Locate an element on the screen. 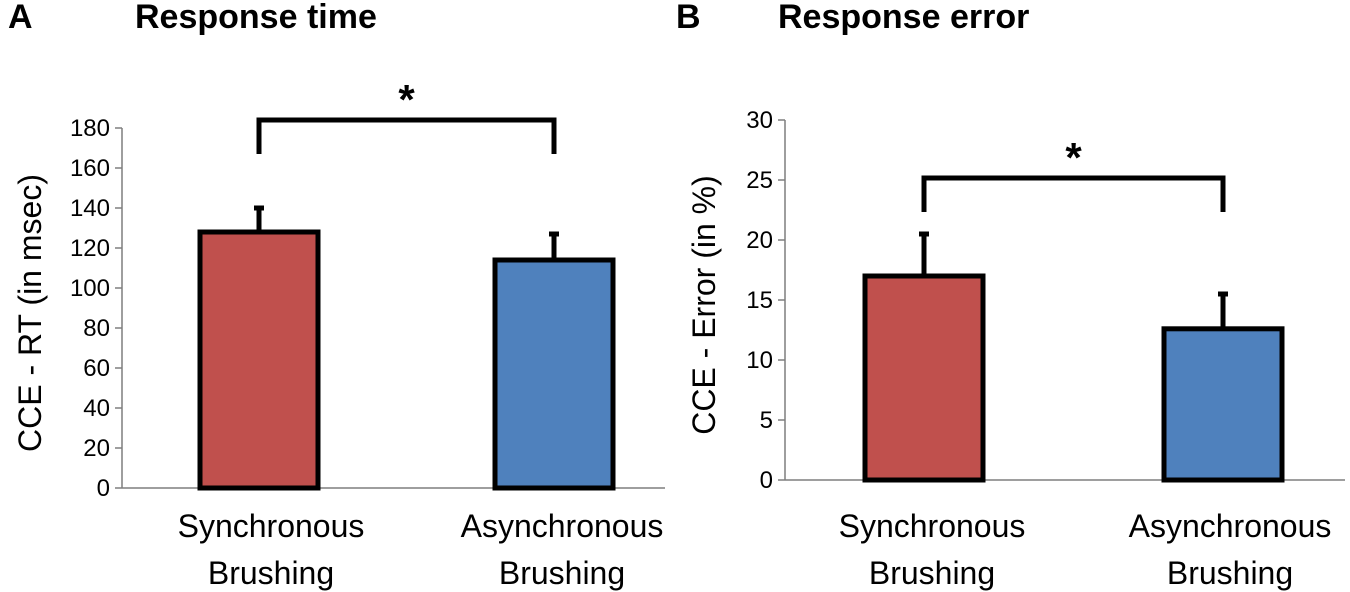  y-tick-label: 40 is located at coordinates (96, 408).